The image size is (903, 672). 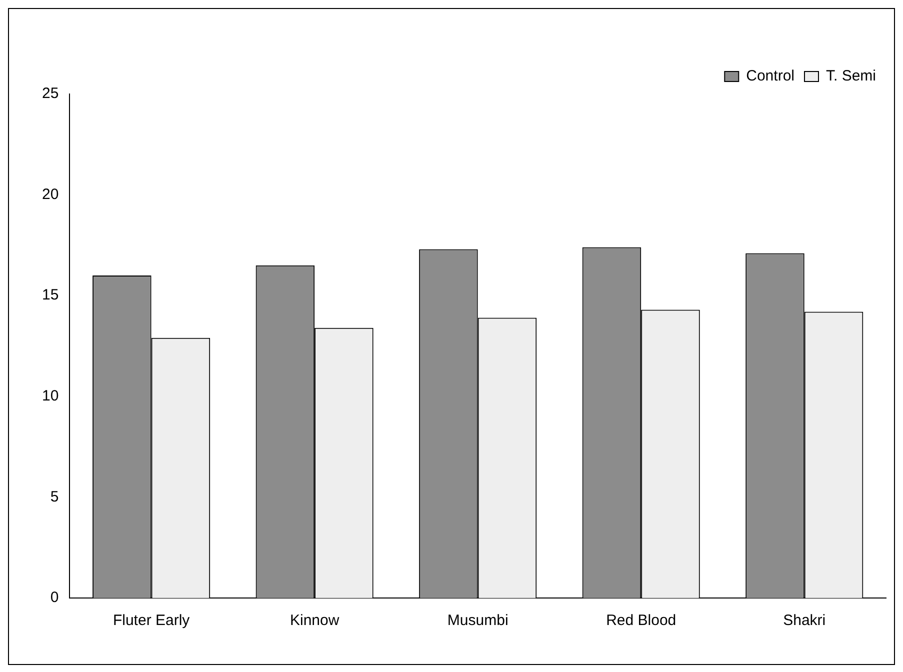 What do you see at coordinates (641, 621) in the screenshot?
I see `x-tick-label: Red Blood` at bounding box center [641, 621].